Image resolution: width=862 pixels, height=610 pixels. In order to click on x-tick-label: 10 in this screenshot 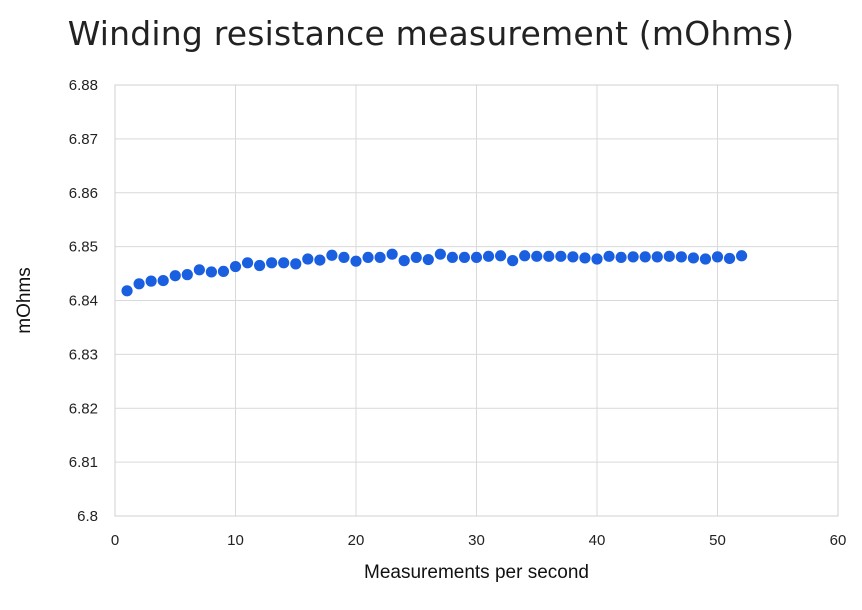, I will do `click(235, 540)`.